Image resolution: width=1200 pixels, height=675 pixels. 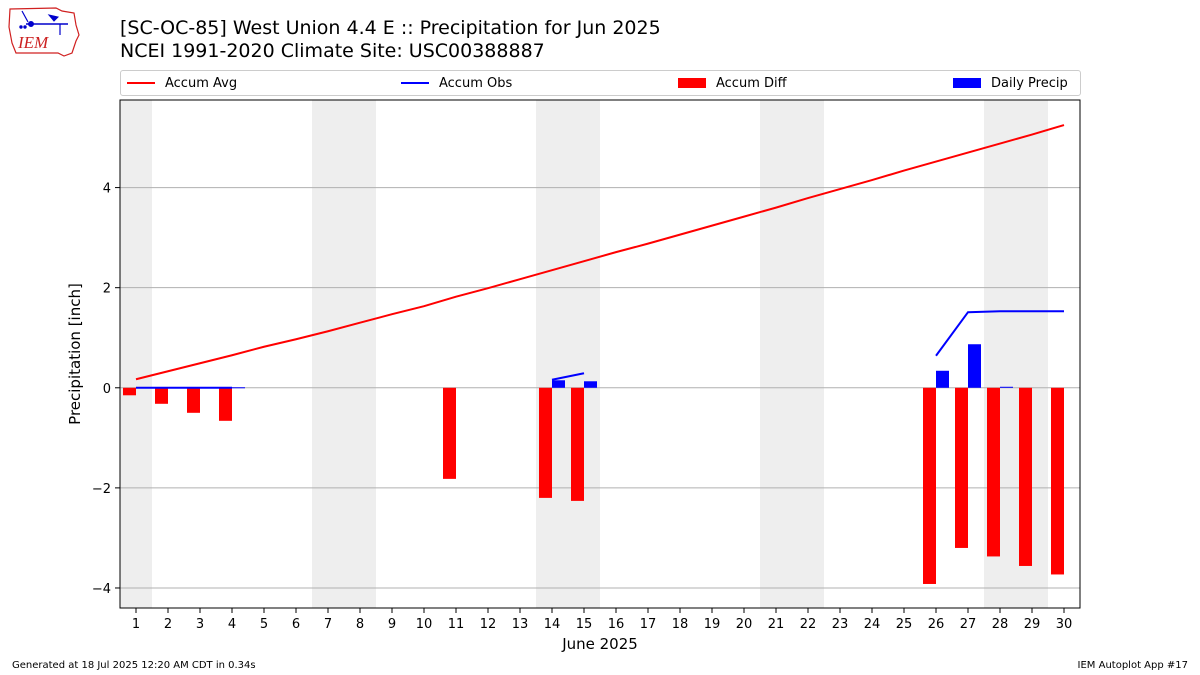 I want to click on y-tick-label: 4, so click(x=107, y=189).